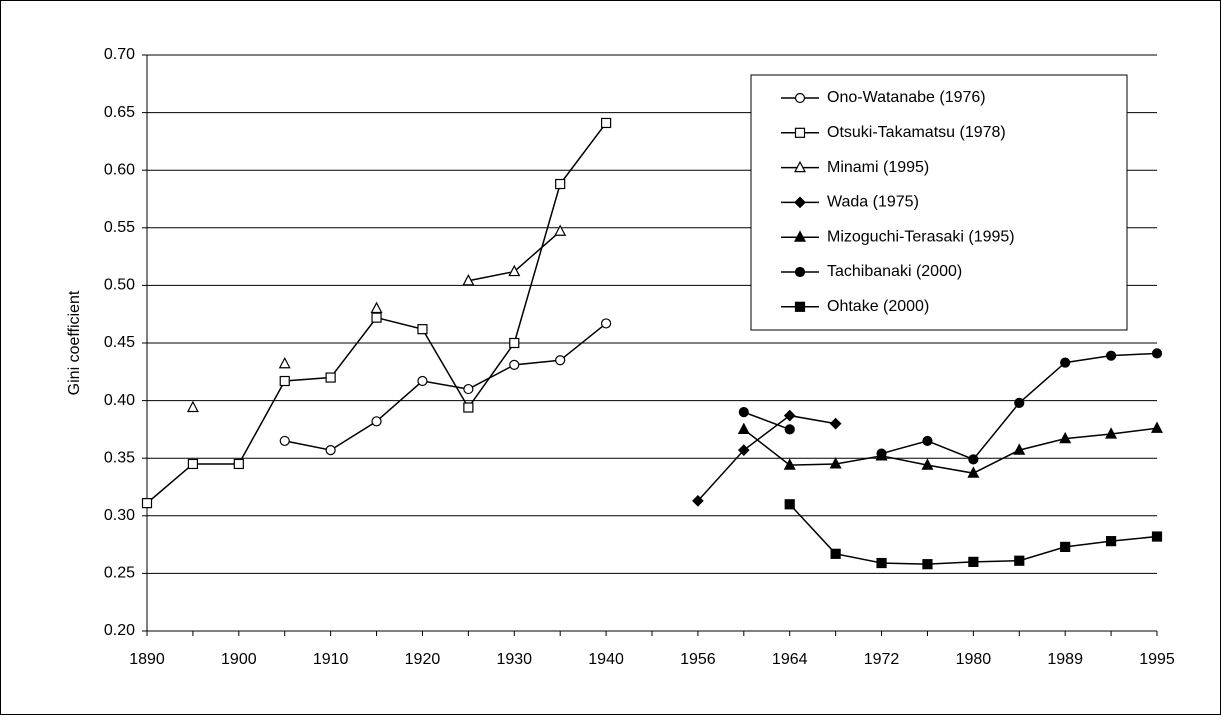 The image size is (1221, 715). Describe the element at coordinates (423, 659) in the screenshot. I see `x-tick-label: 1920` at that location.